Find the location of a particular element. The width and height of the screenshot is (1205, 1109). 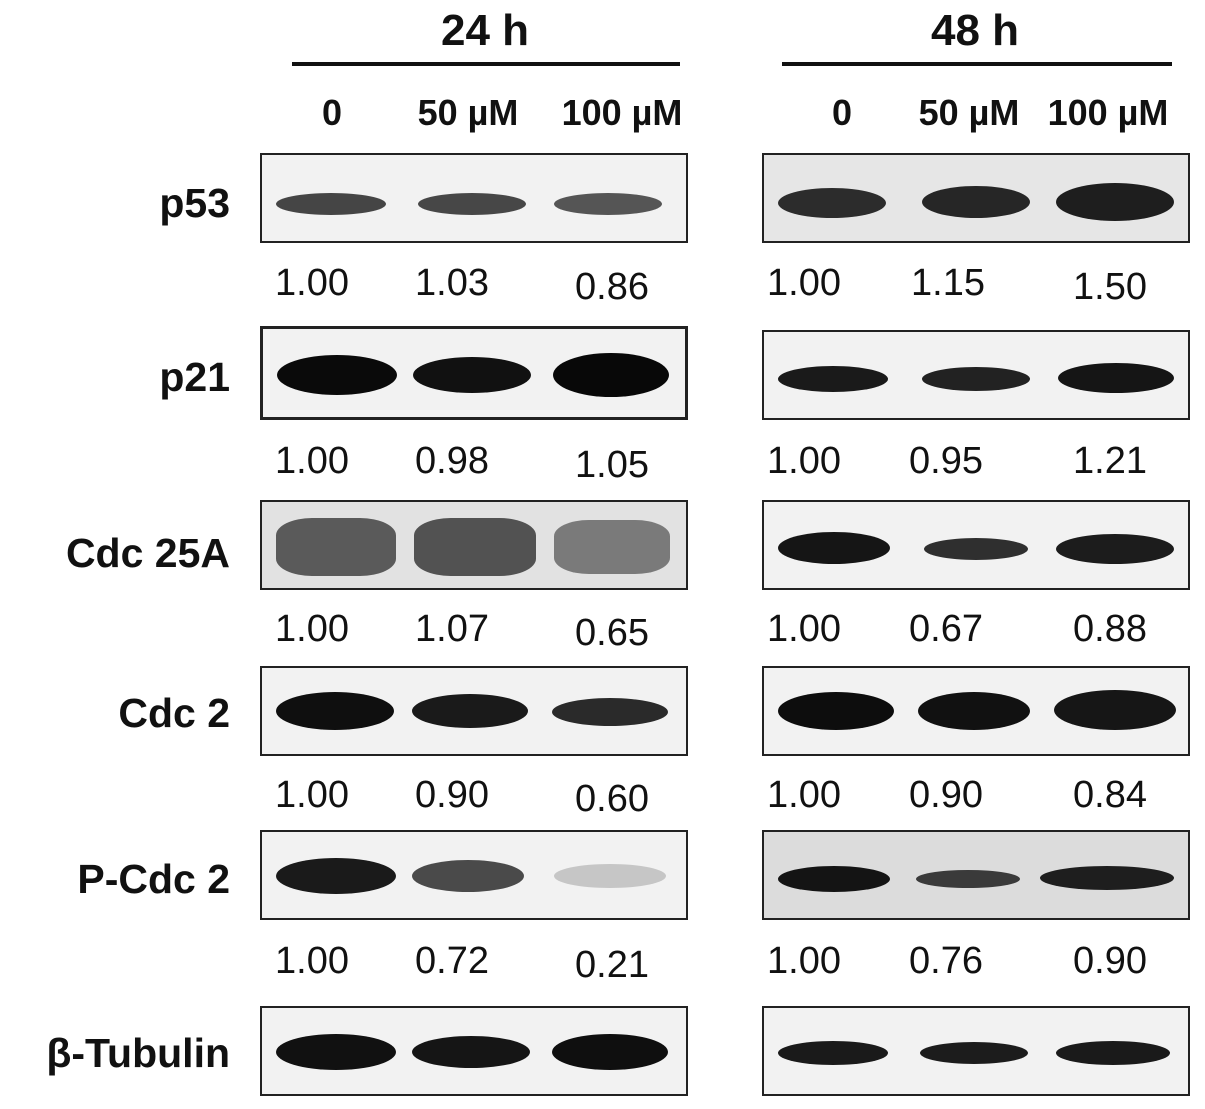

protein-label-beta-tubulin: β-Tubulin is located at coordinates (138, 1053).